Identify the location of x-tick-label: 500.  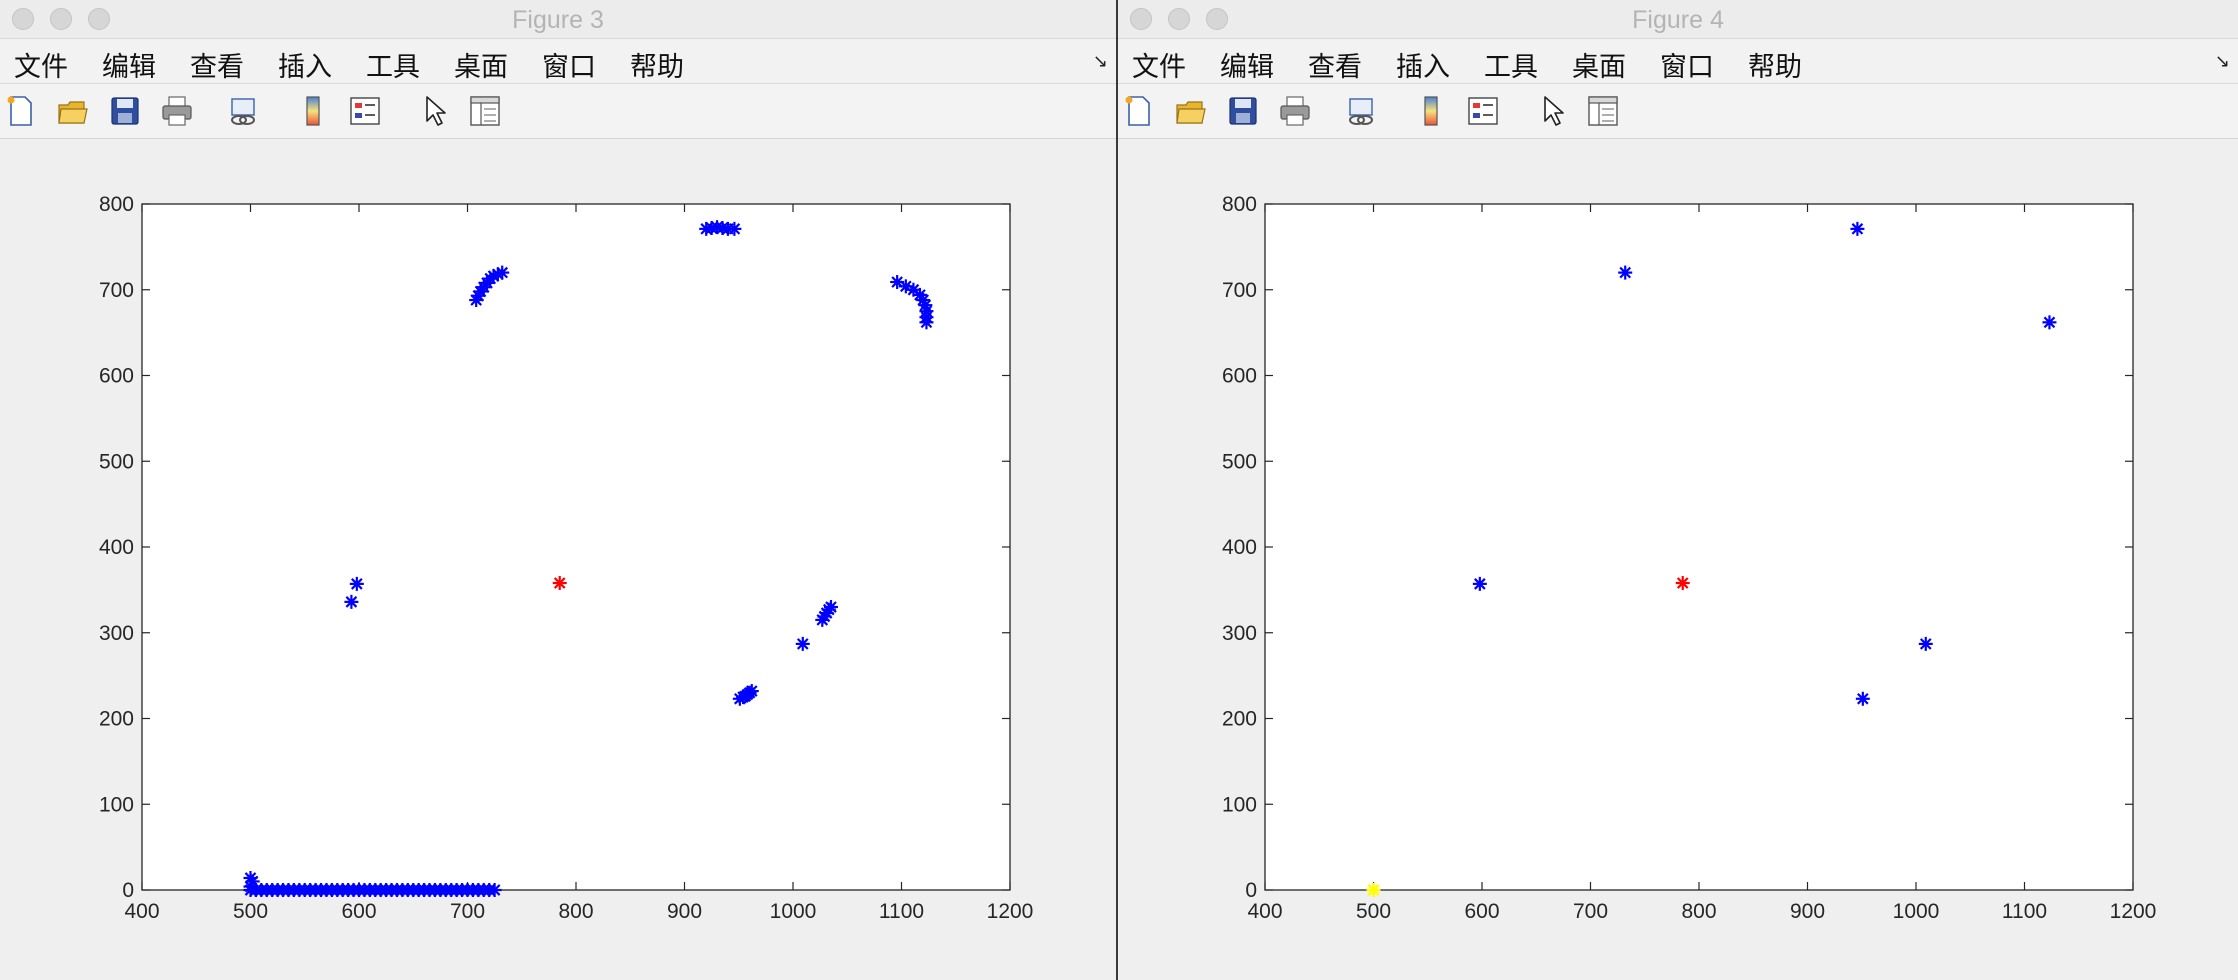
(250, 911).